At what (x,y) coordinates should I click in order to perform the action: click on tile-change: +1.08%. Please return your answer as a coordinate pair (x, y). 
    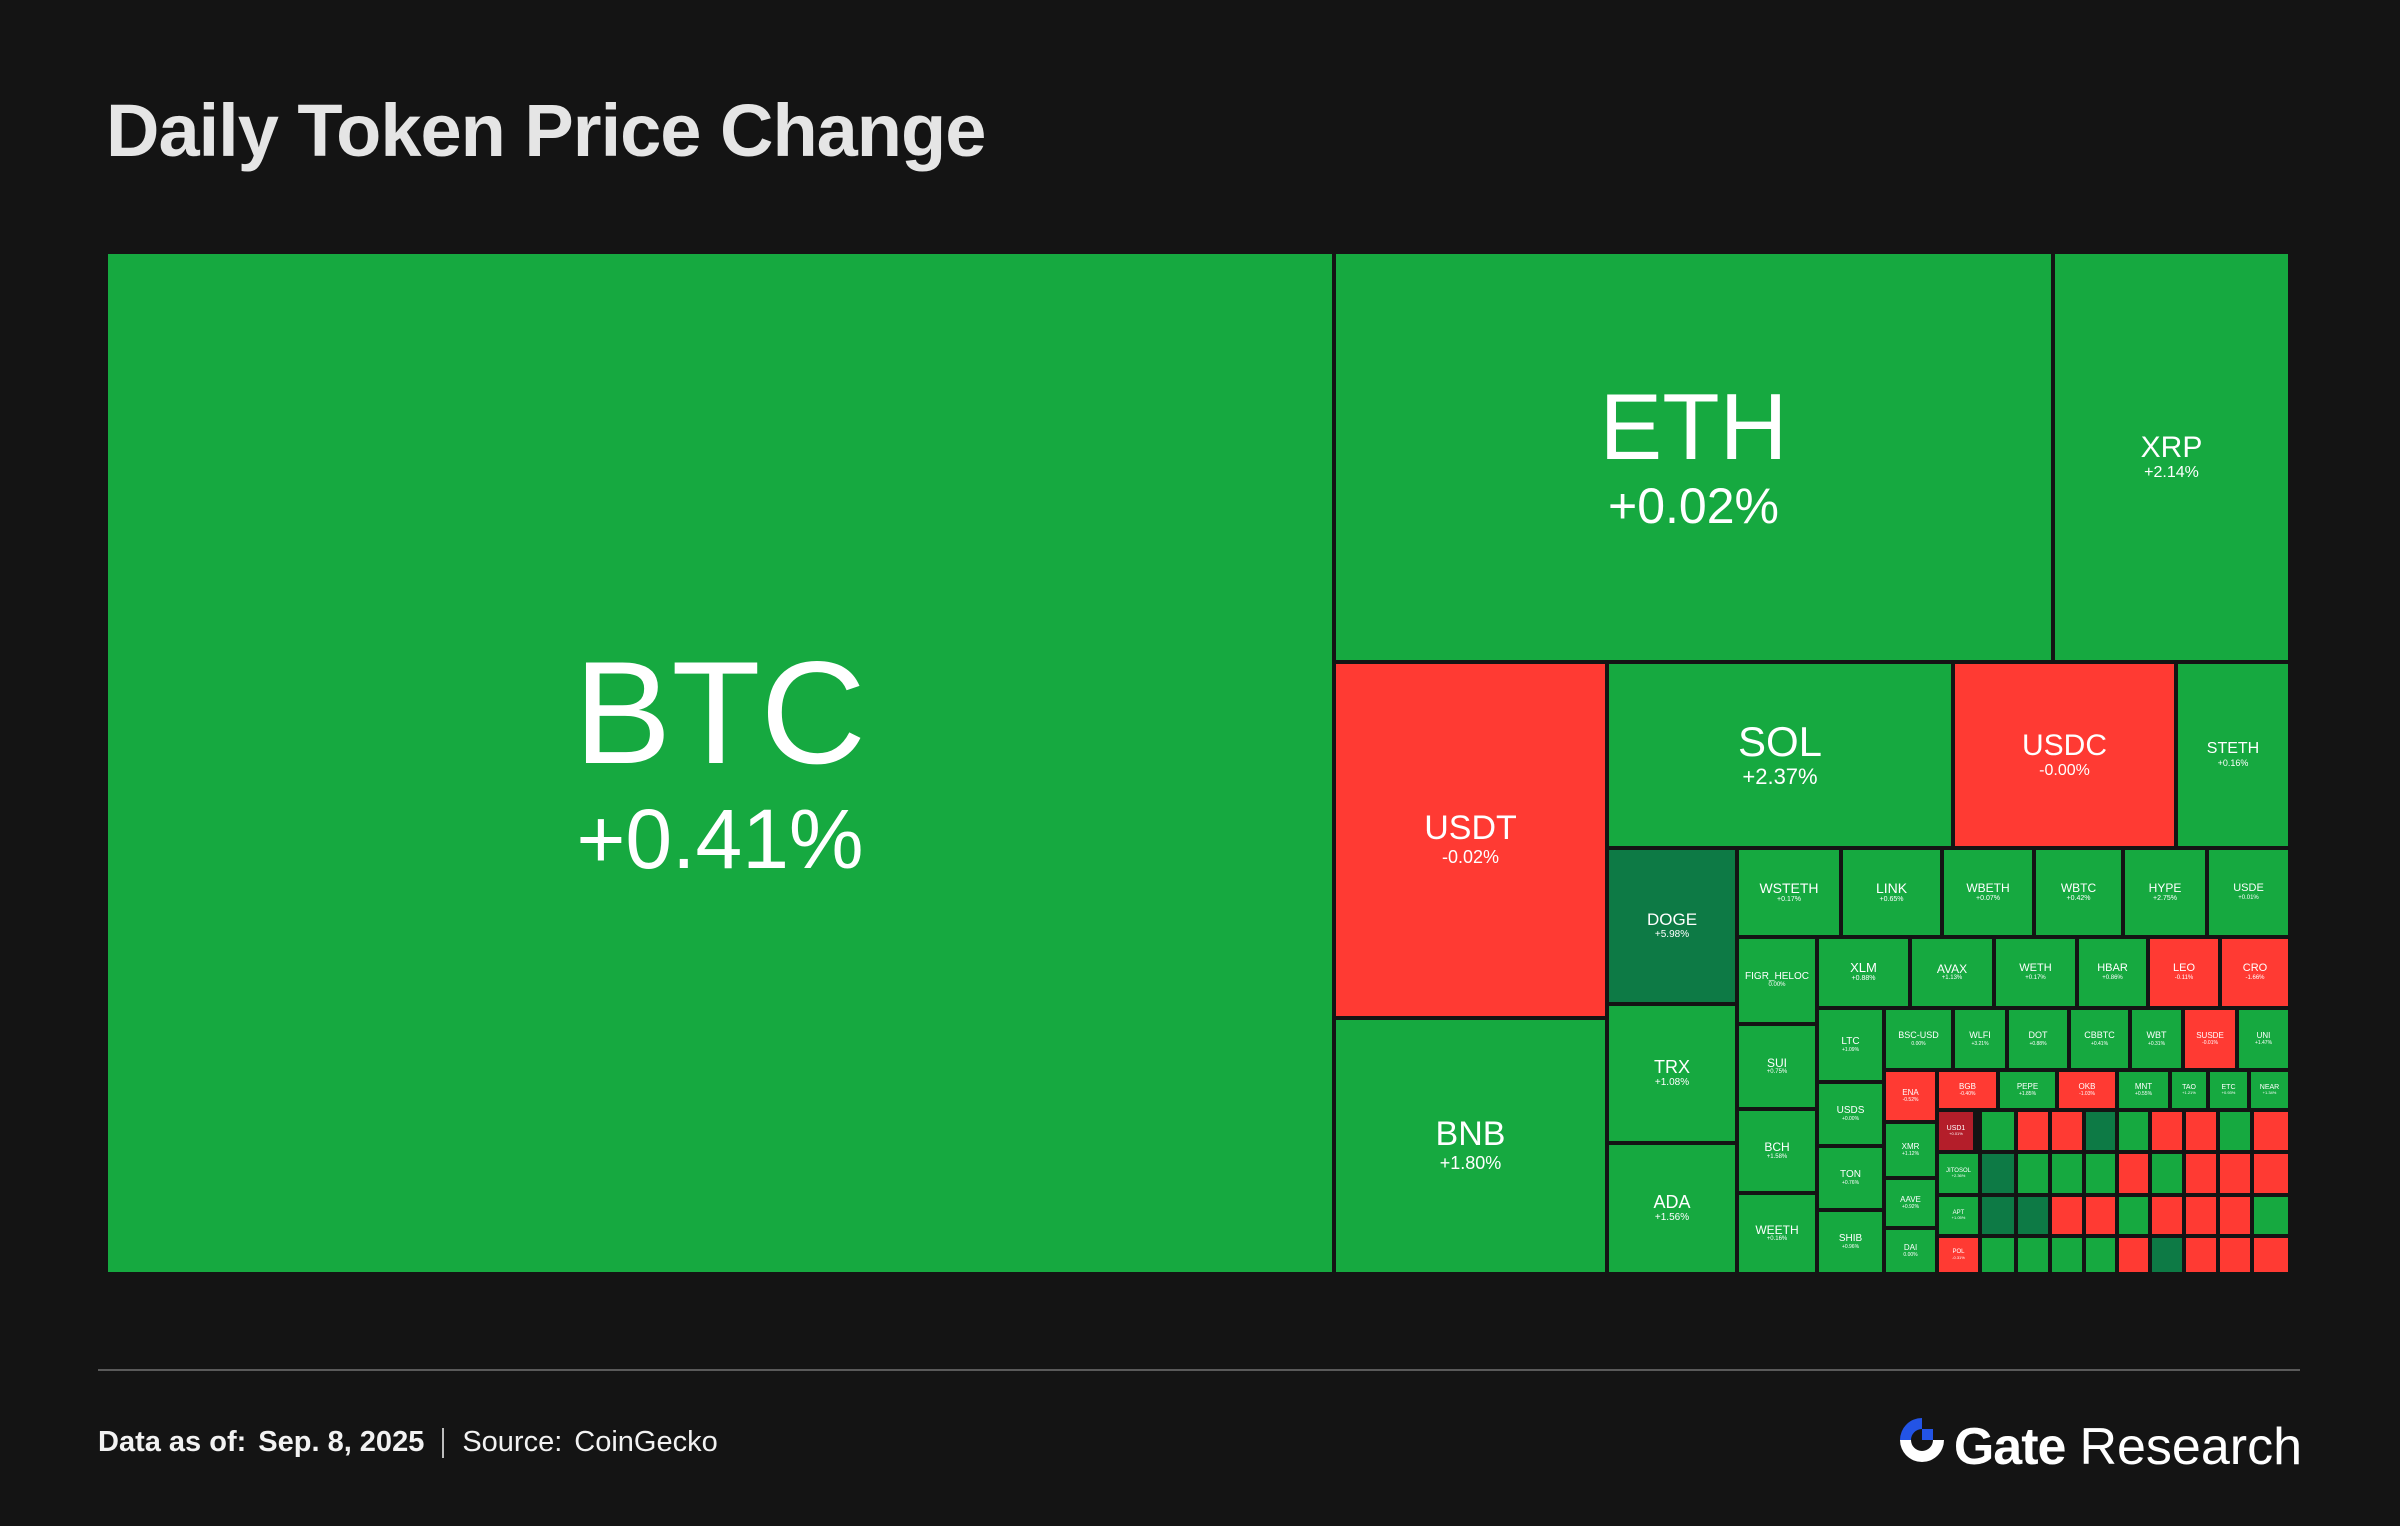
    Looking at the image, I should click on (1672, 1082).